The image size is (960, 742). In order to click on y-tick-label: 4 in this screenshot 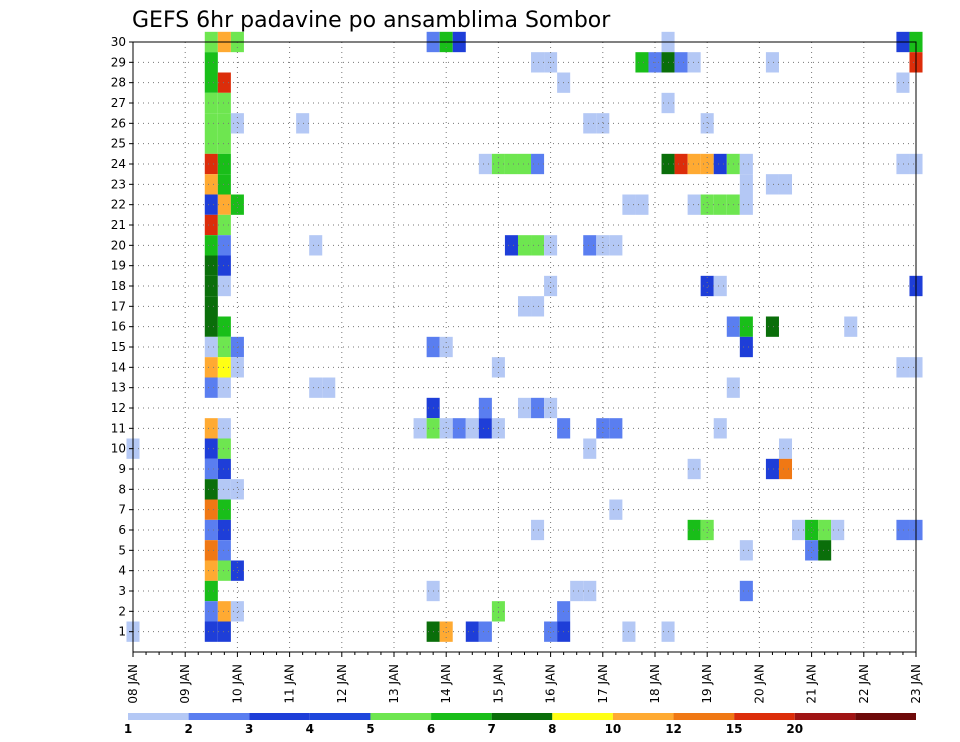, I will do `click(122, 571)`.